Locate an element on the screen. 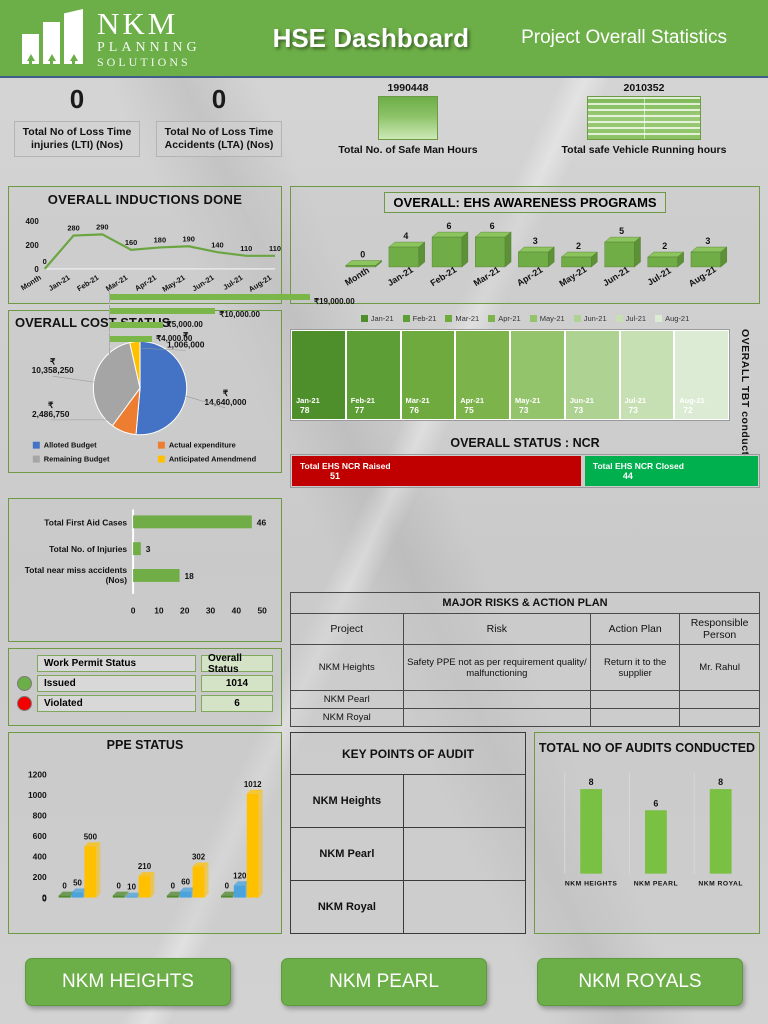 The width and height of the screenshot is (768, 1024). work-permit-row-violated: Violated 6 is located at coordinates (145, 703).